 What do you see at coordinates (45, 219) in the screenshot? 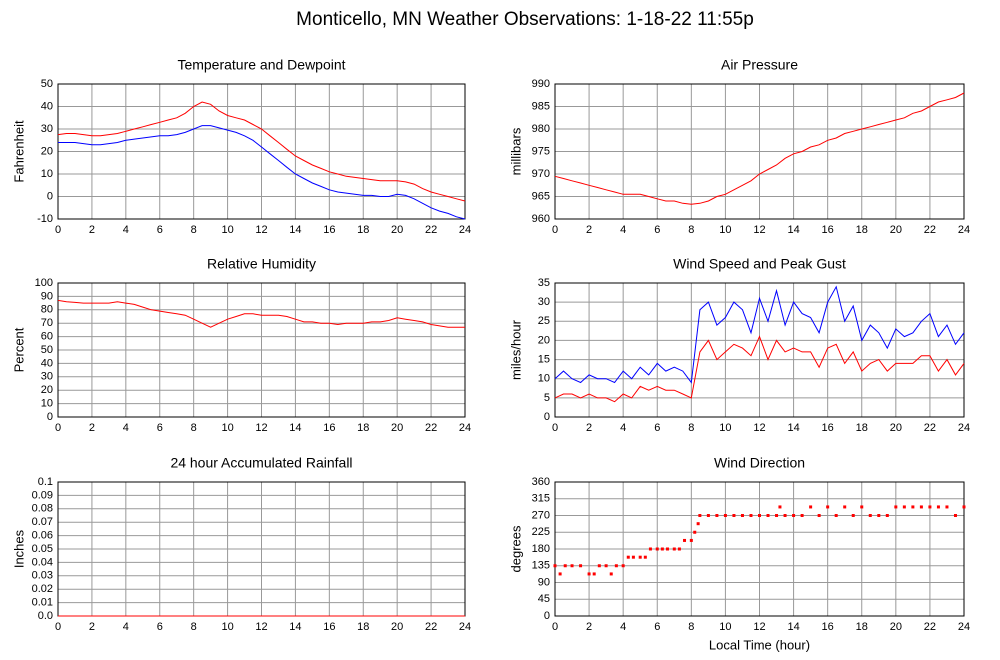
I see `y-tick-label: -10` at bounding box center [45, 219].